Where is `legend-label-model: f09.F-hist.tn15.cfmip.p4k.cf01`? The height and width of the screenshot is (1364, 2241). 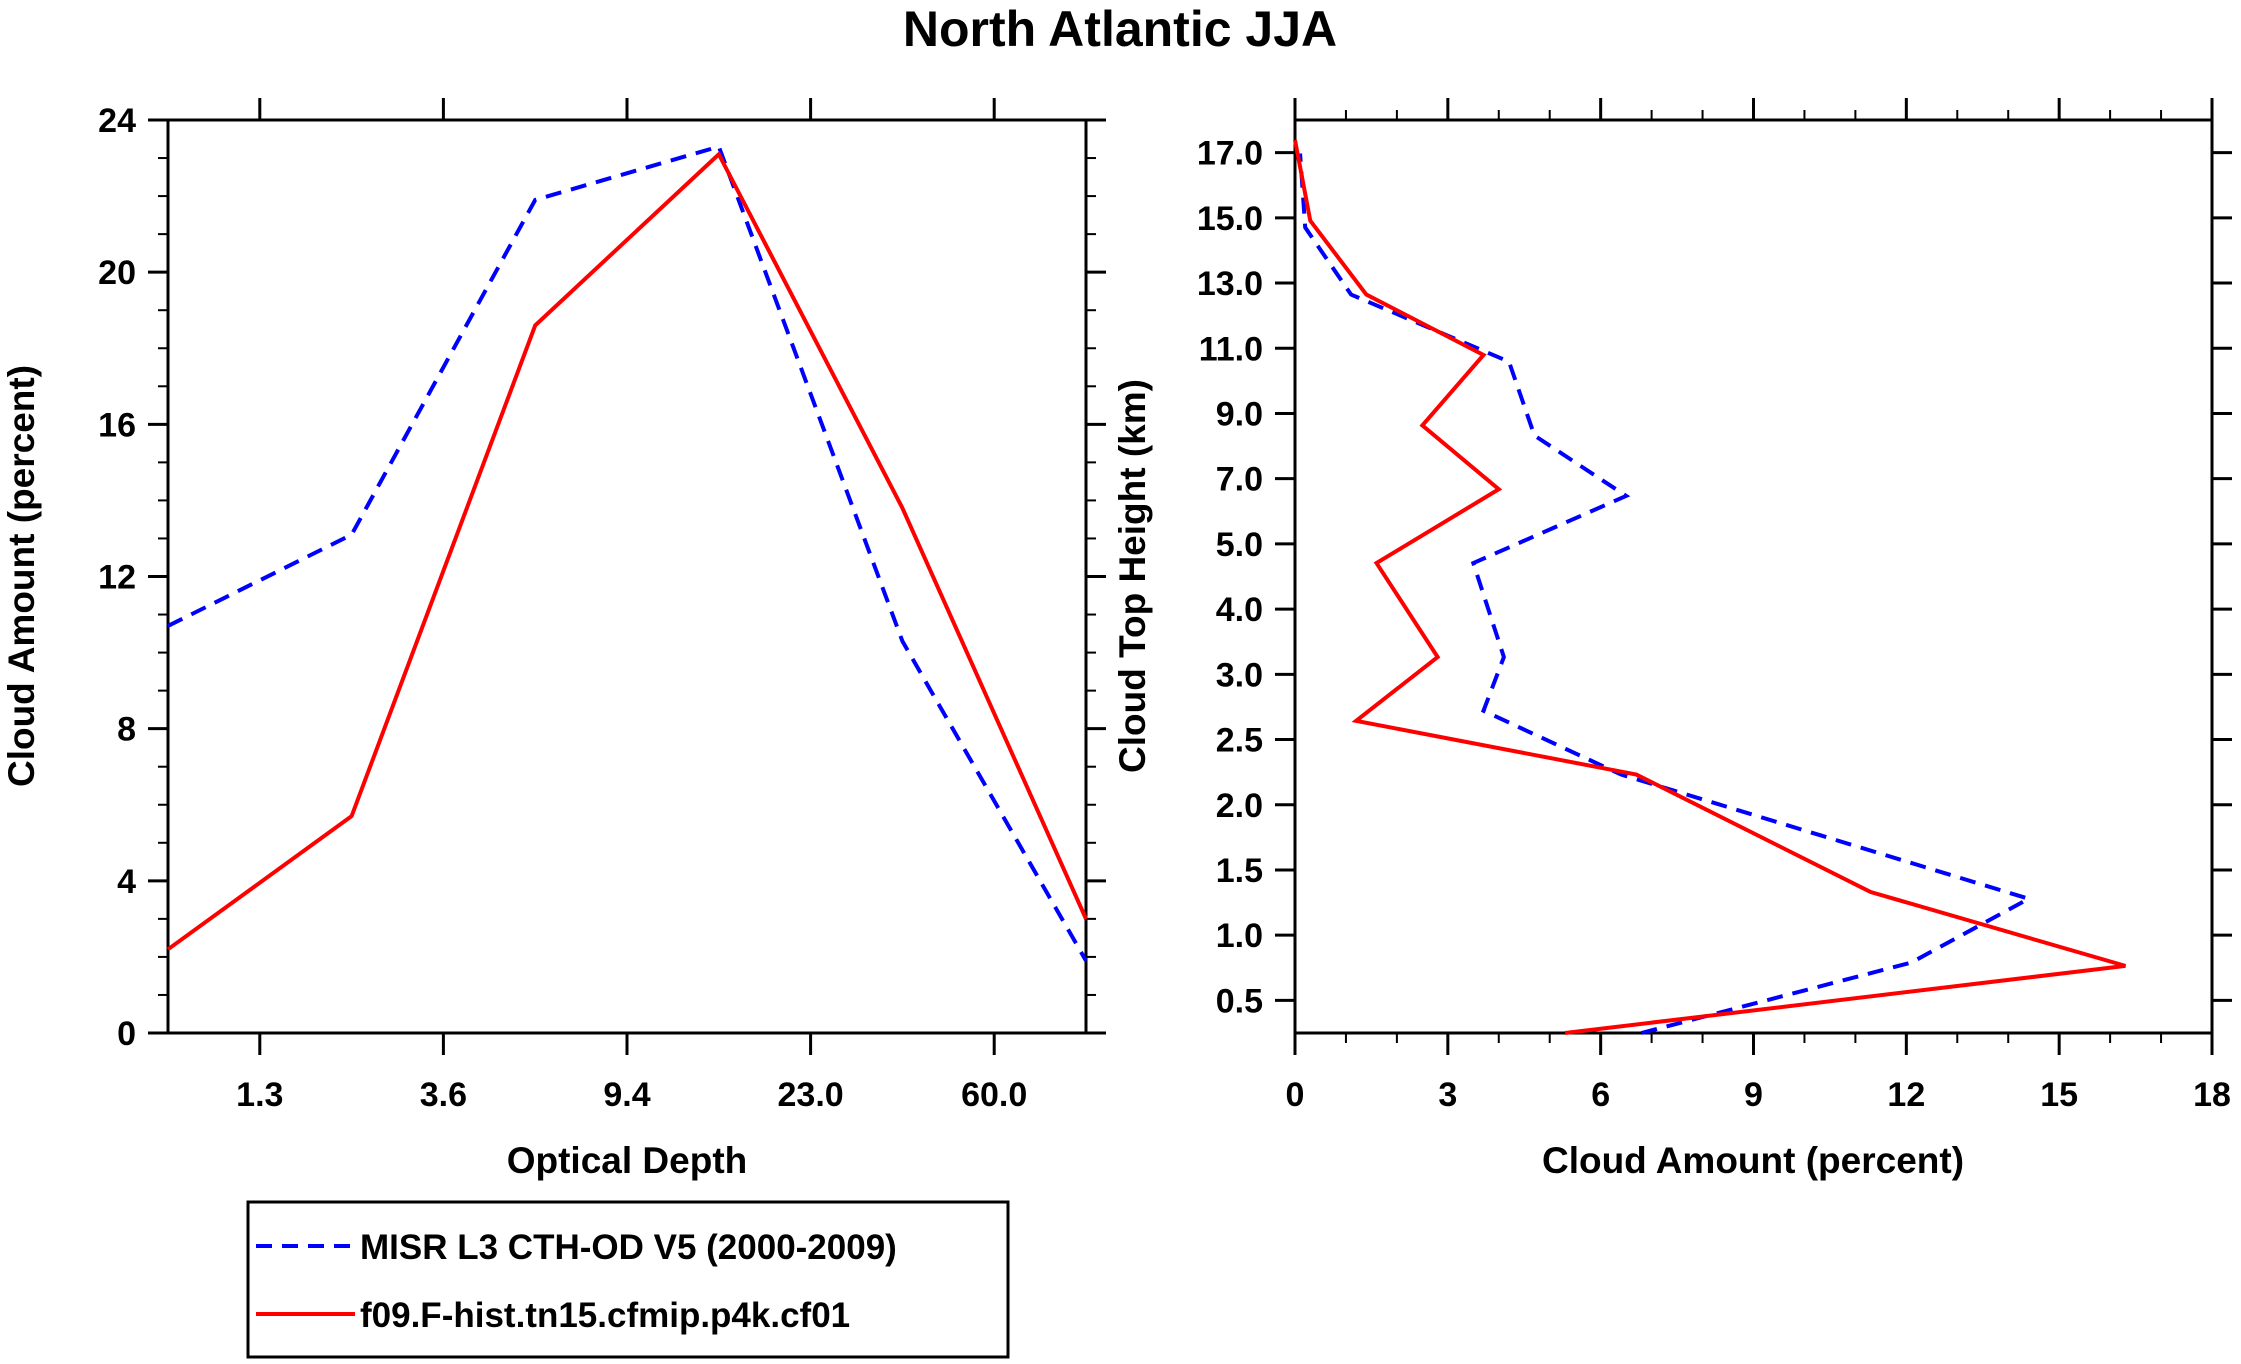
legend-label-model: f09.F-hist.tn15.cfmip.p4k.cf01 is located at coordinates (605, 1315).